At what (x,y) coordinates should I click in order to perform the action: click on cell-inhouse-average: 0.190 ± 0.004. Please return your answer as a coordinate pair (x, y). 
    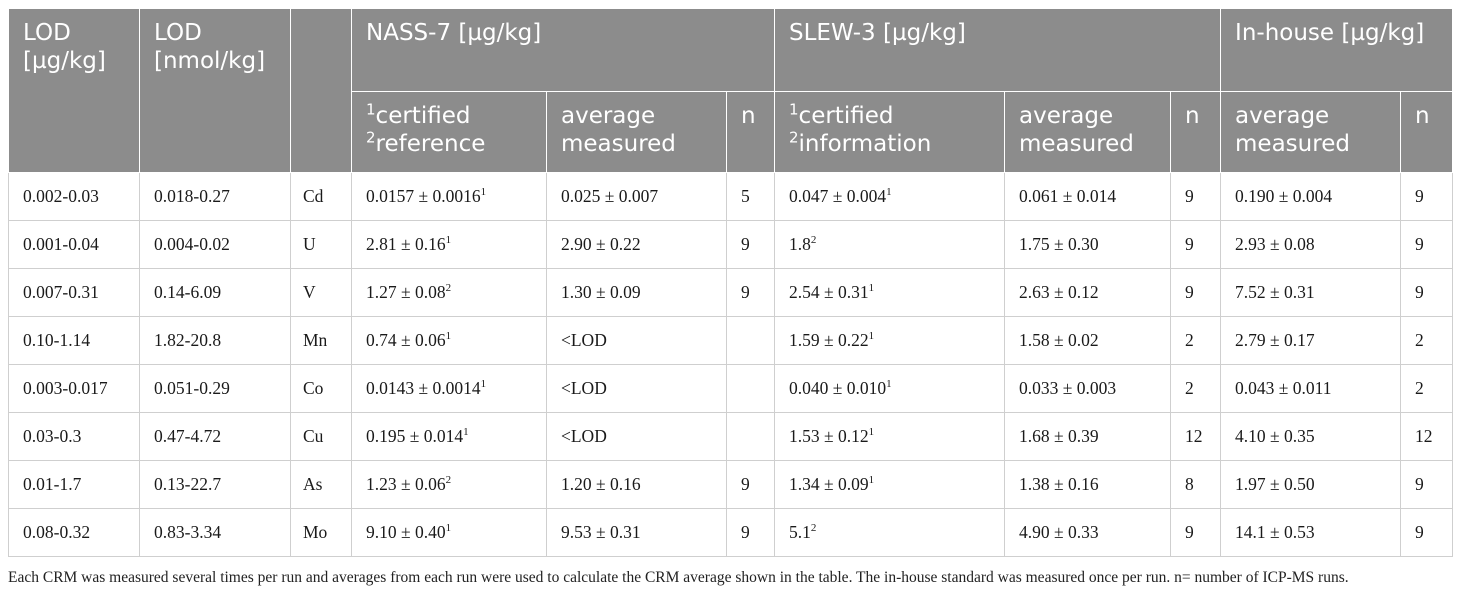
    Looking at the image, I should click on (1311, 196).